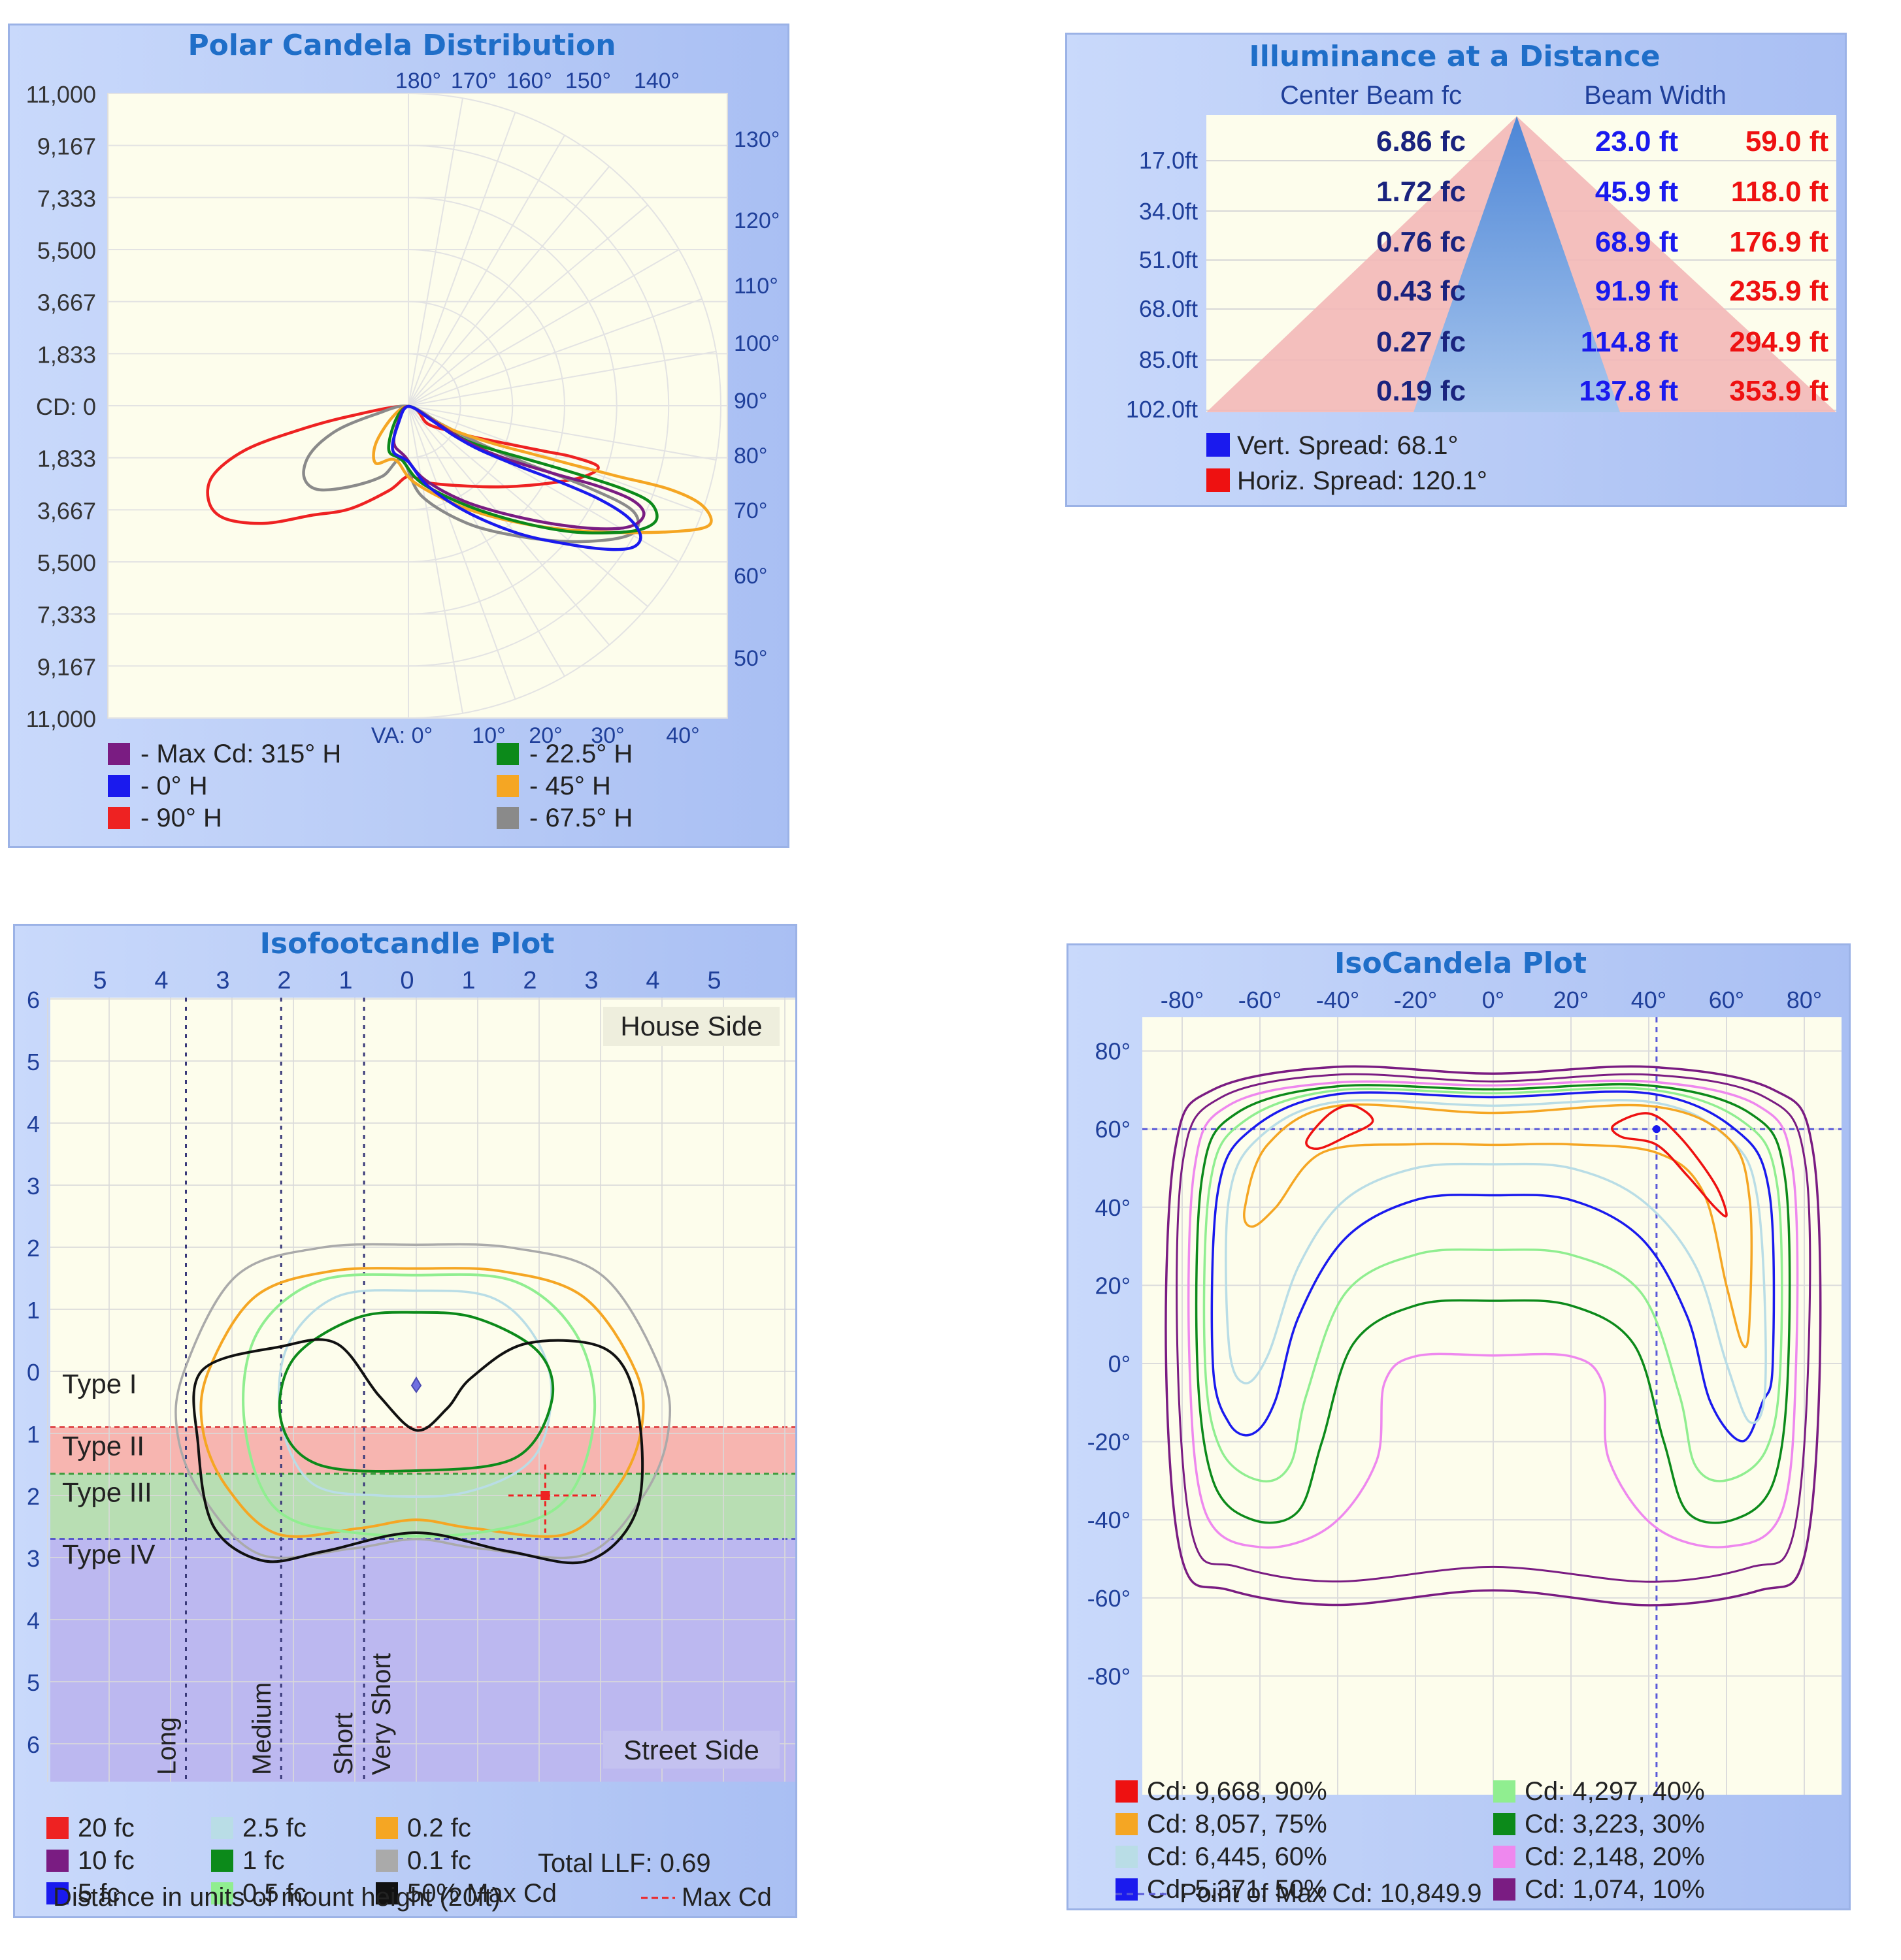 This screenshot has height=1960, width=1901. Describe the element at coordinates (33, 1496) in the screenshot. I see `isofootcandle-y-tick: 2` at that location.